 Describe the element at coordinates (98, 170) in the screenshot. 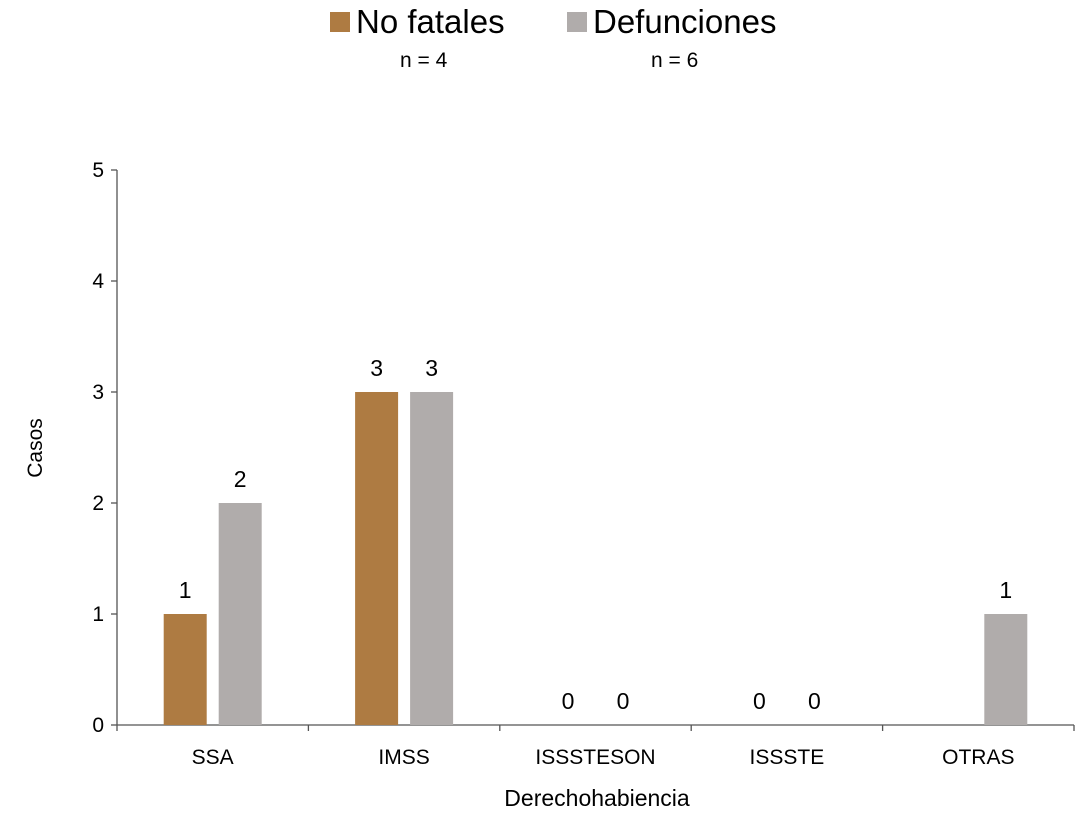

I see `y-tick-label: 5` at that location.